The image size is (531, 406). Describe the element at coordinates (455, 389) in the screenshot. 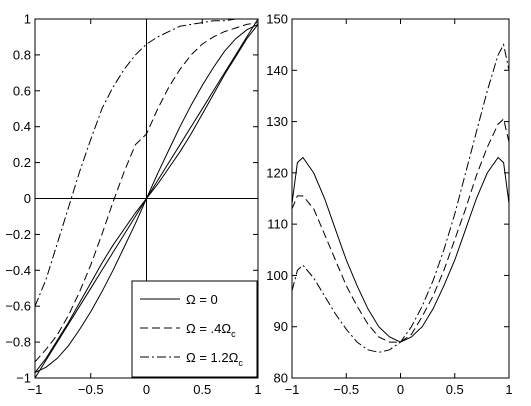

I see `right-x-tick-label-3: 0.5` at that location.